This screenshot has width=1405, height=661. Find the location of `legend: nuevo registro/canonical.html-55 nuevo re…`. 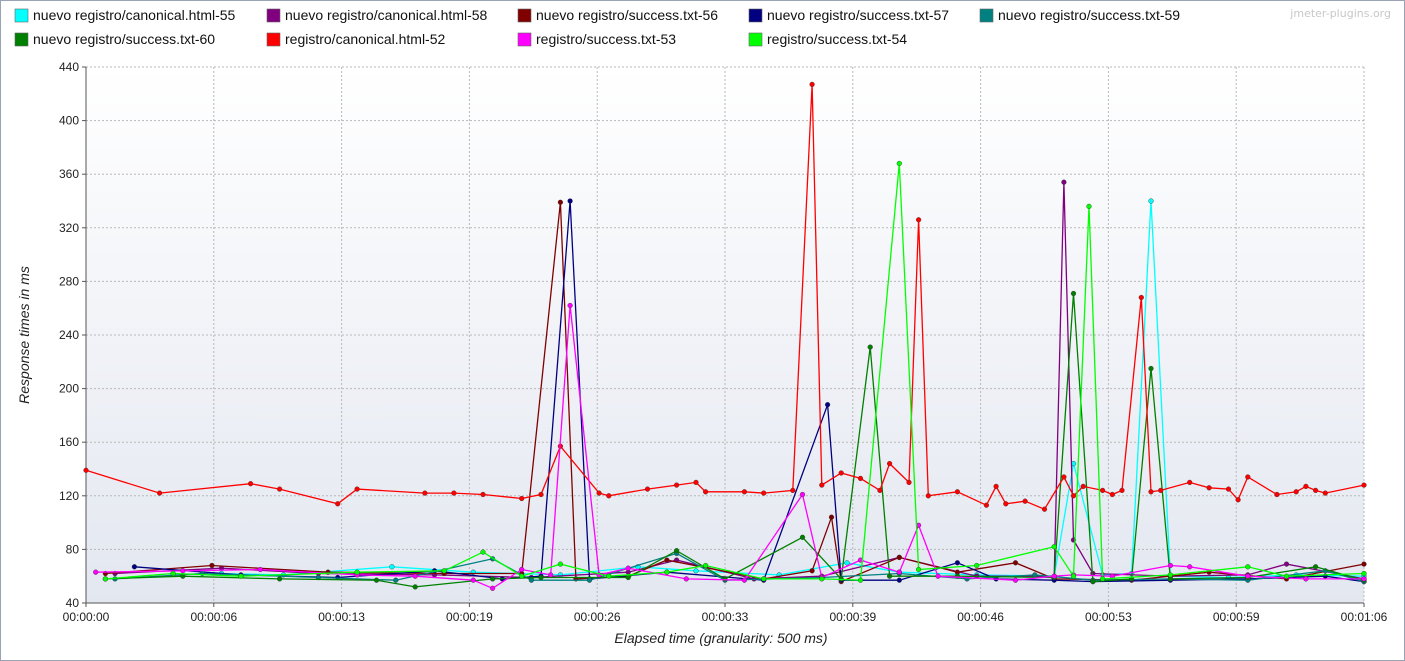

legend: nuevo registro/canonical.html-55 nuevo re… is located at coordinates (597, 27).